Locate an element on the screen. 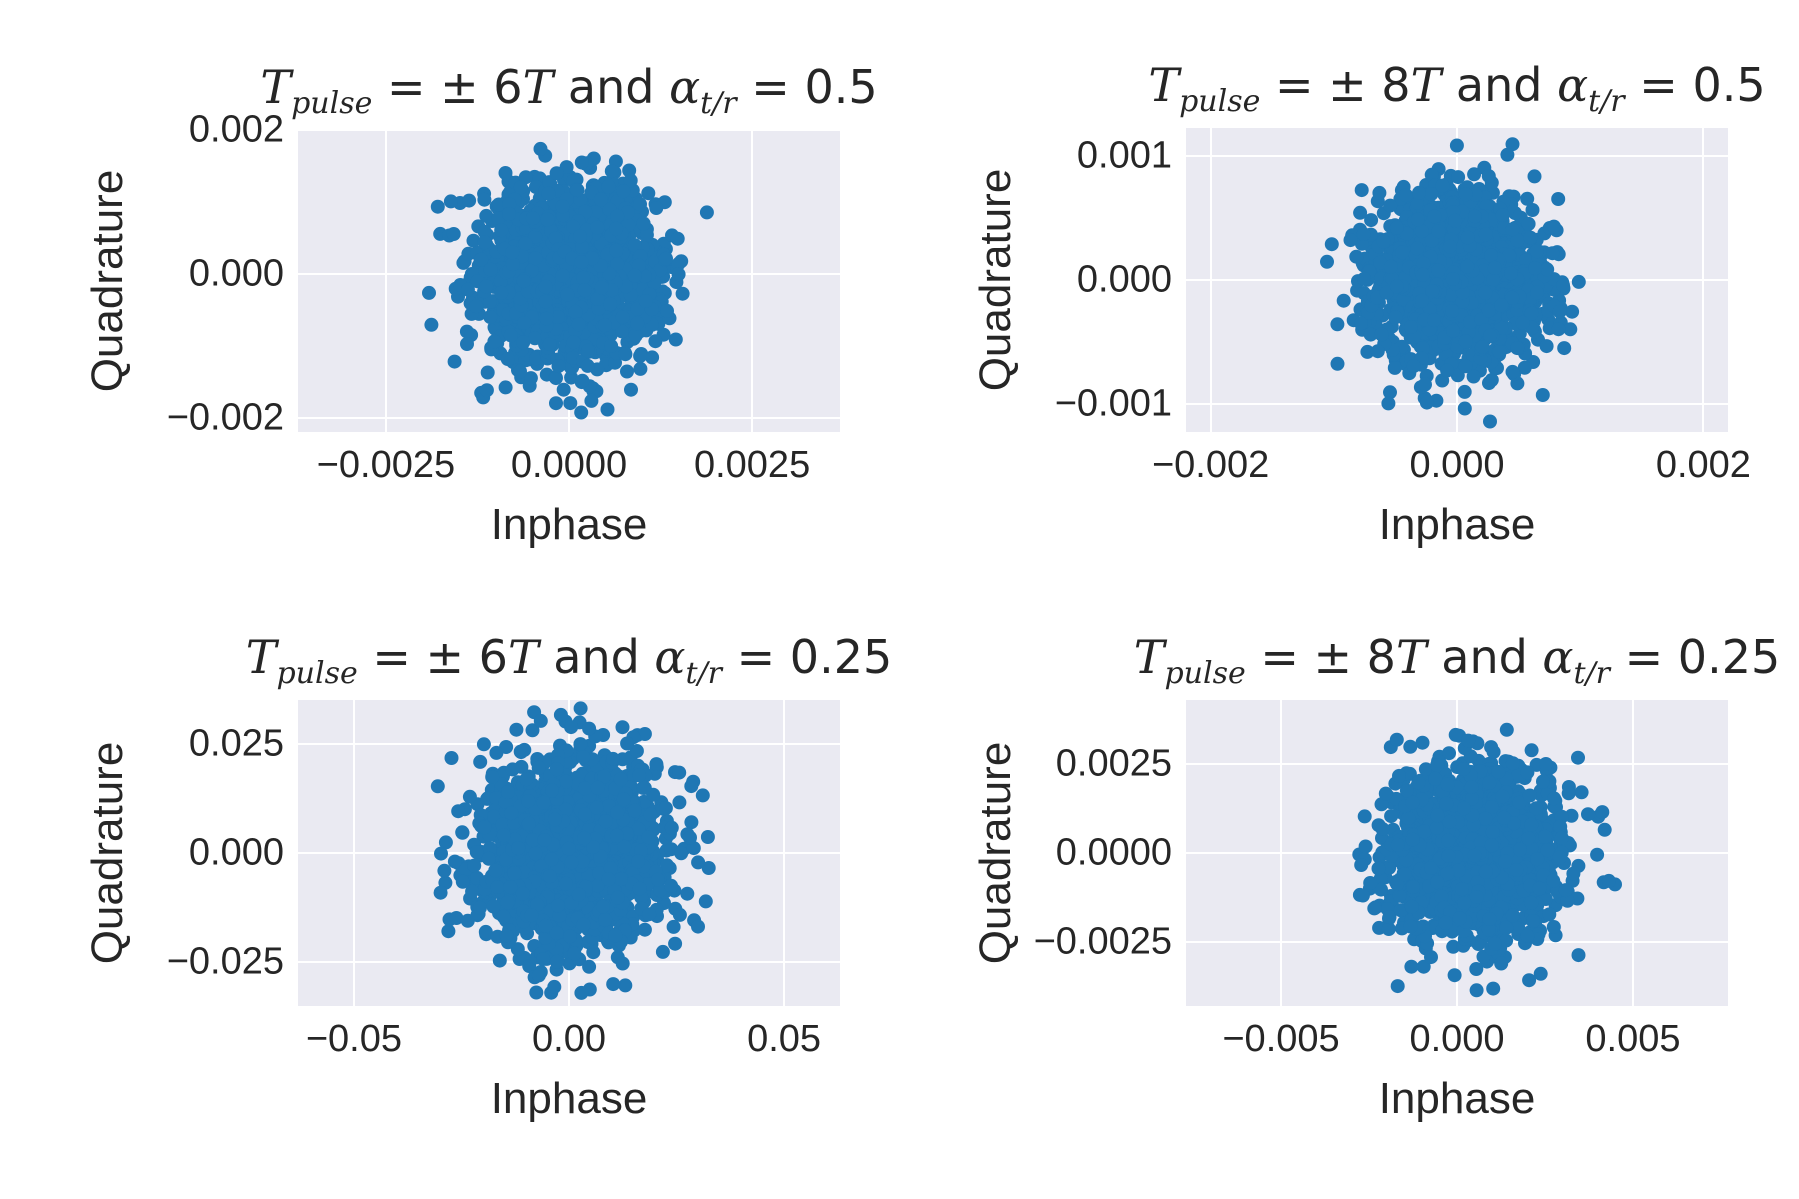  gridline-x is located at coordinates (385, 281).